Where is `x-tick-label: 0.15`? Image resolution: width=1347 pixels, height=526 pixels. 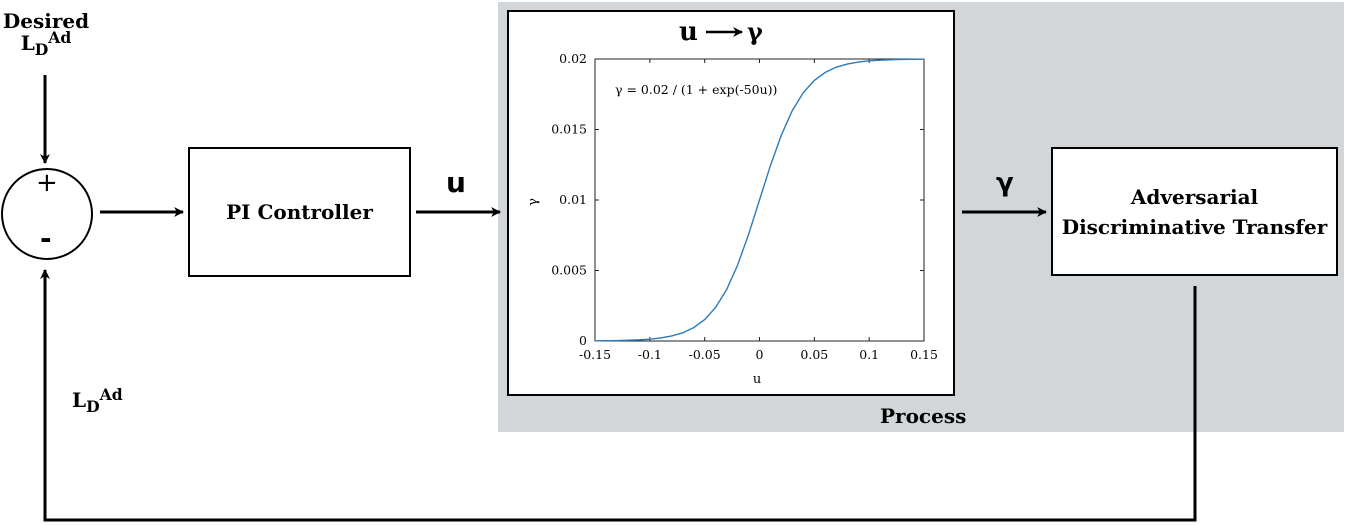 x-tick-label: 0.15 is located at coordinates (924, 354).